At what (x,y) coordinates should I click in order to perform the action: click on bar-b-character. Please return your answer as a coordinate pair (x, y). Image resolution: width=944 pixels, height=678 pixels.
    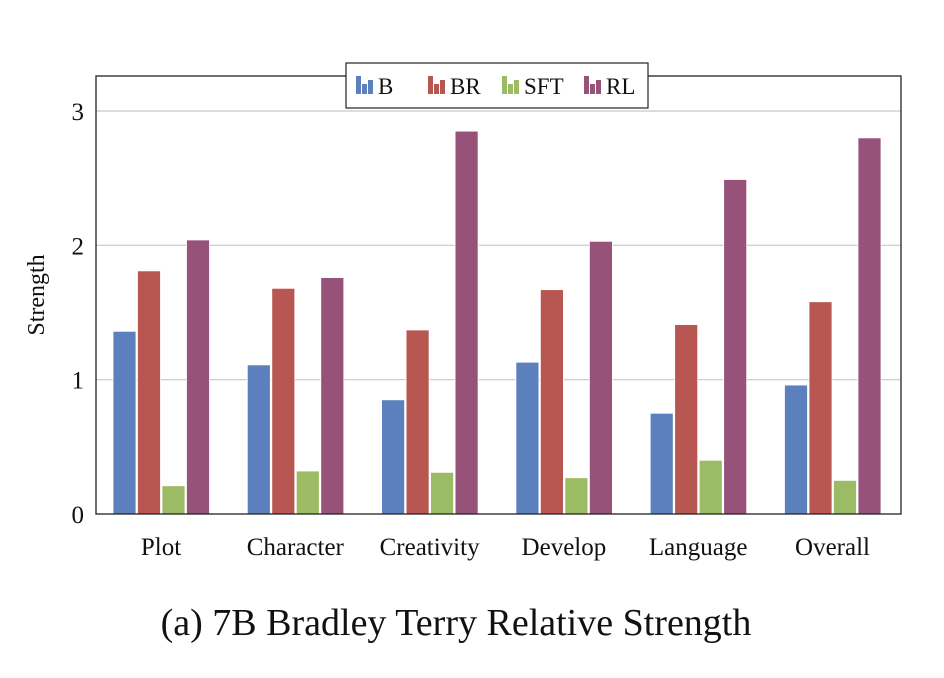
    Looking at the image, I should click on (258, 439).